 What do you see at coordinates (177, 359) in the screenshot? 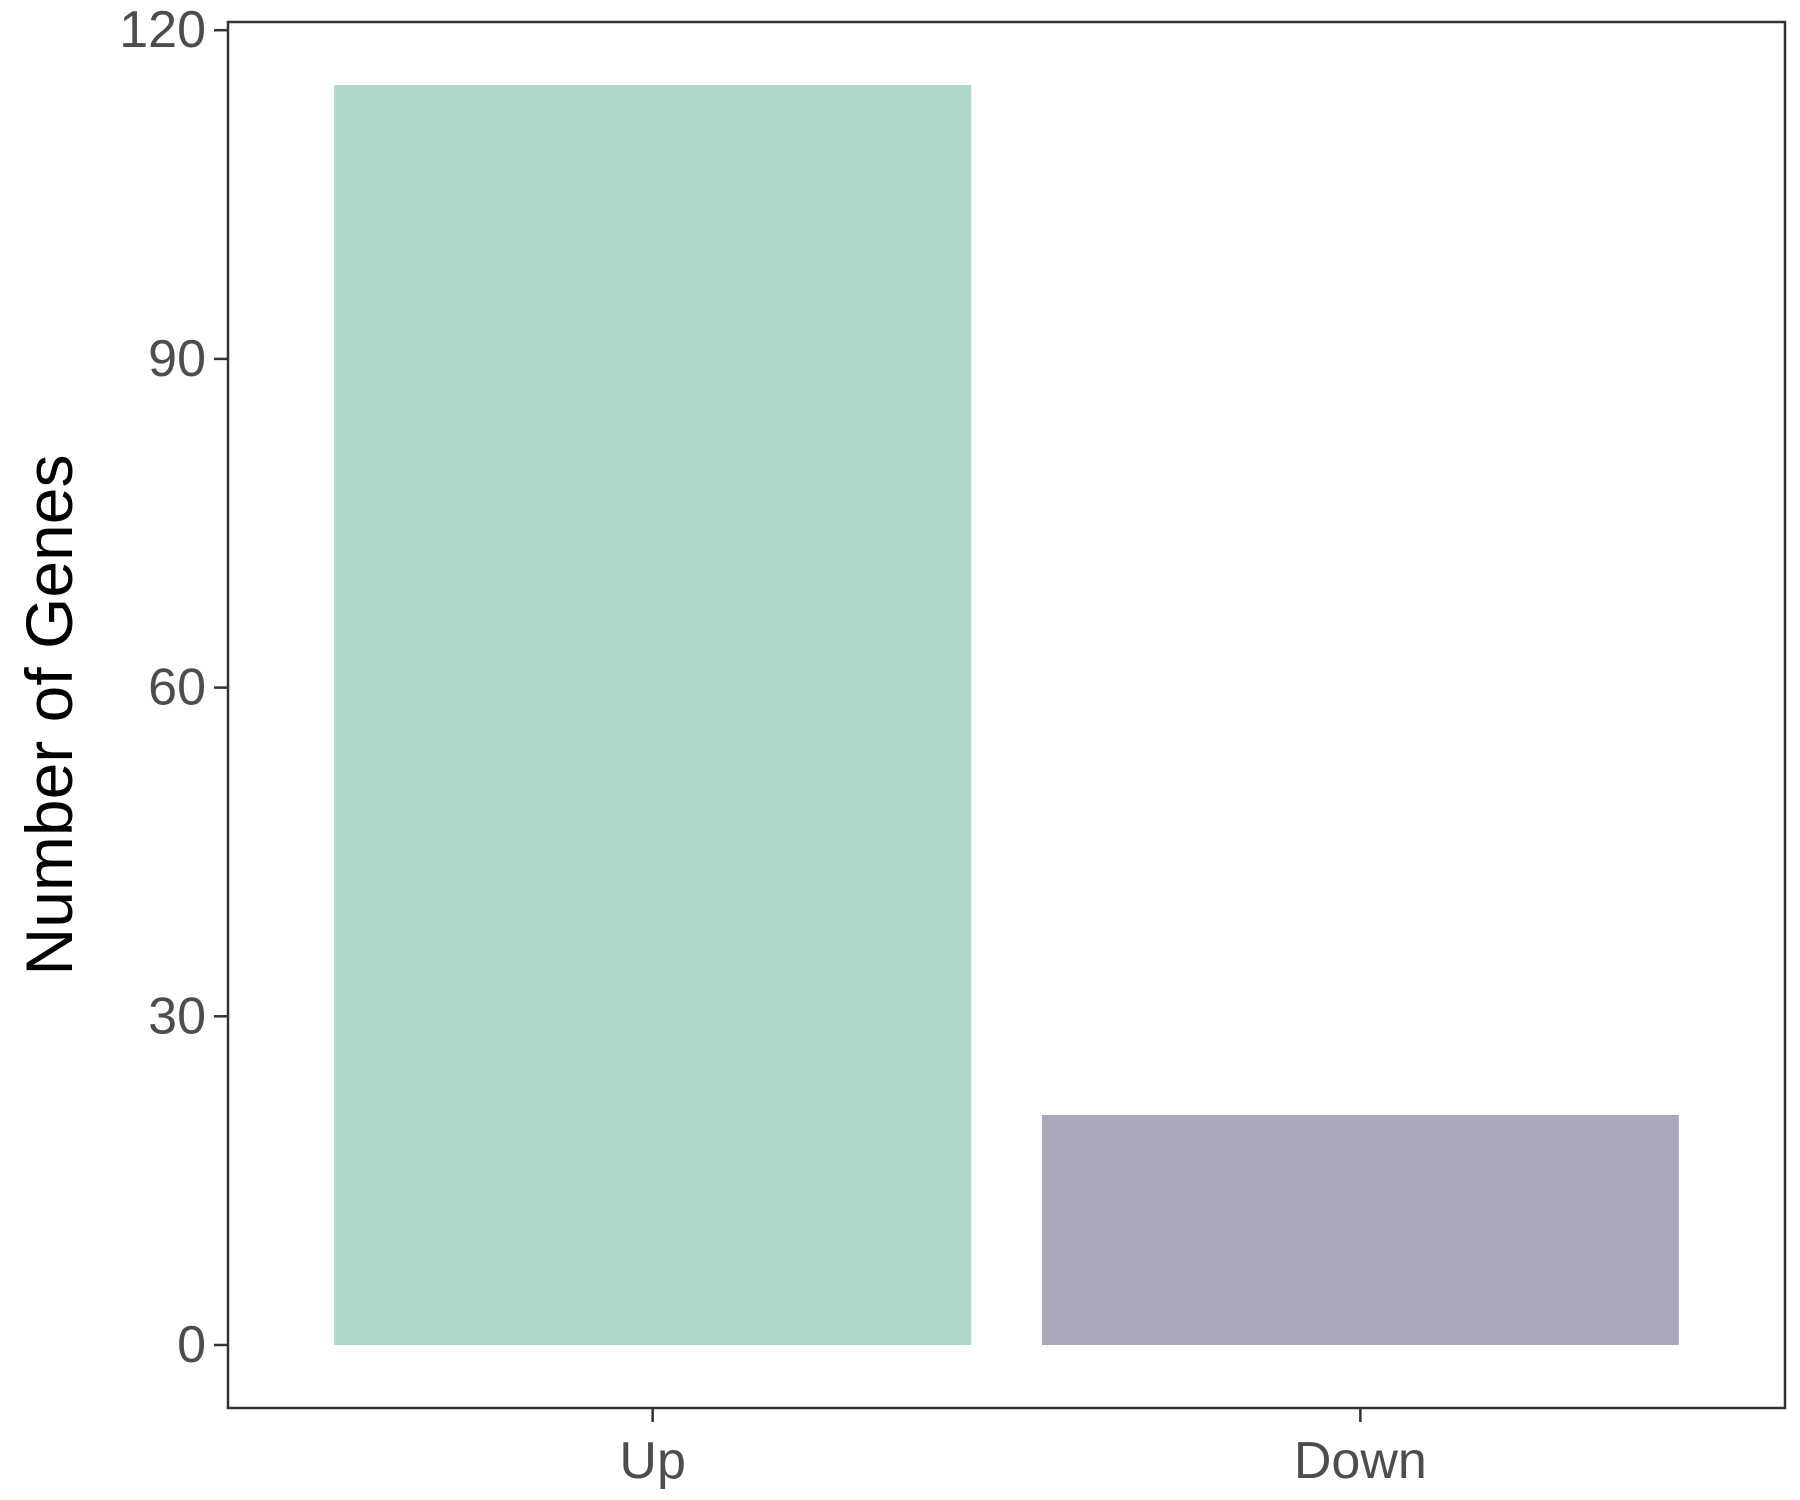
I see `y-tick-label: 90` at bounding box center [177, 359].